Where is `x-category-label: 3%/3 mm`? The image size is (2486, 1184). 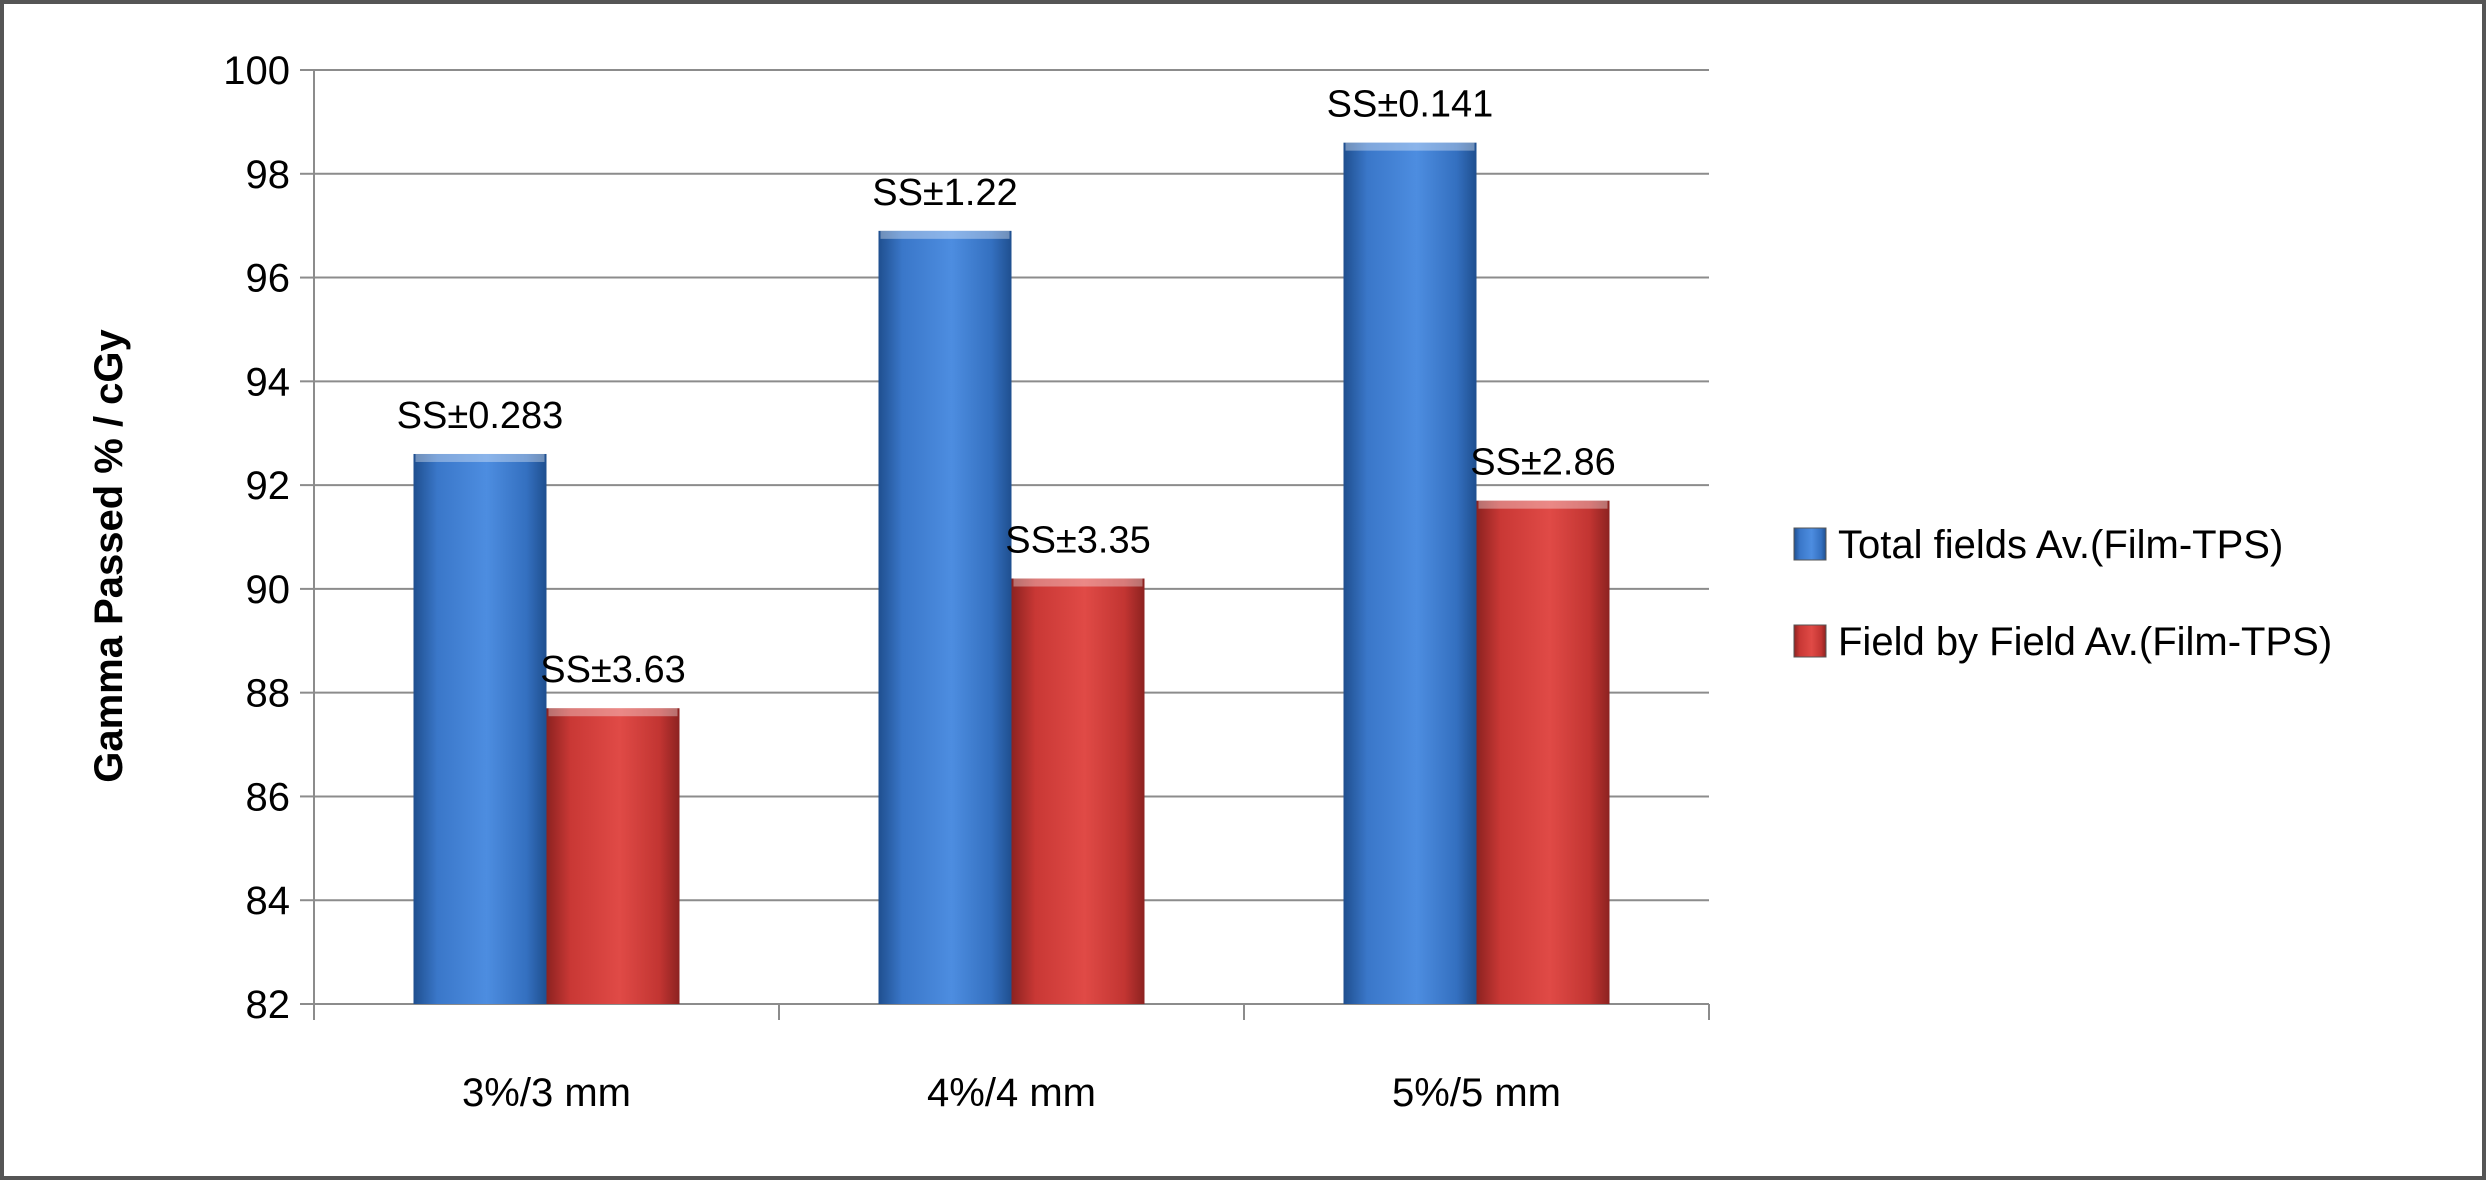 x-category-label: 3%/3 mm is located at coordinates (546, 1093).